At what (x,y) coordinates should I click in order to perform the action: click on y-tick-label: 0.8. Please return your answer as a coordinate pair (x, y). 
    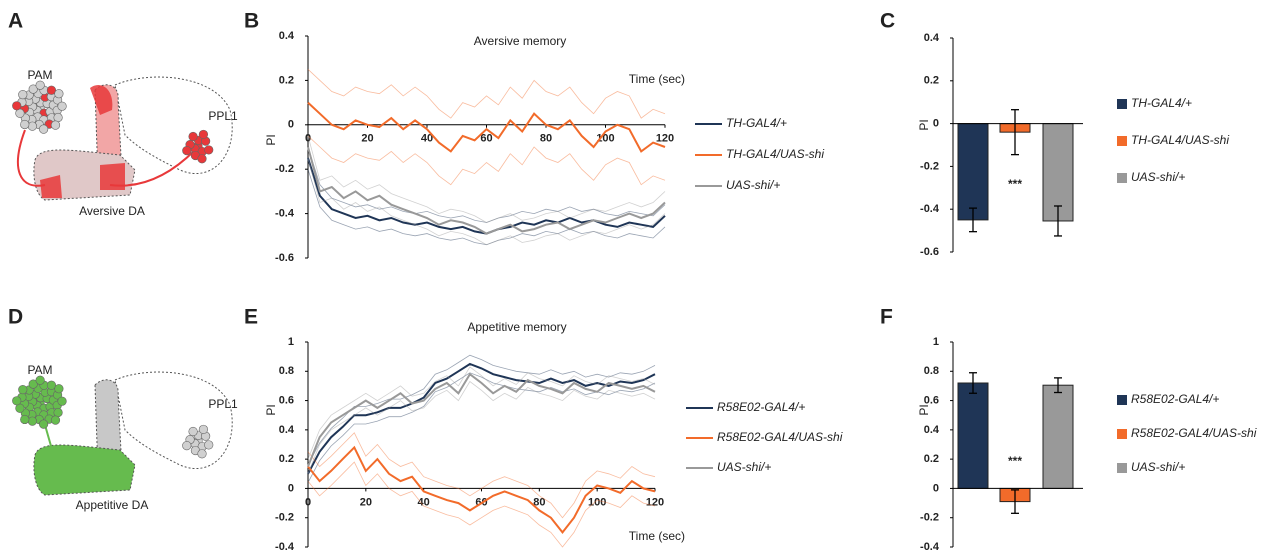
    Looking at the image, I should click on (931, 371).